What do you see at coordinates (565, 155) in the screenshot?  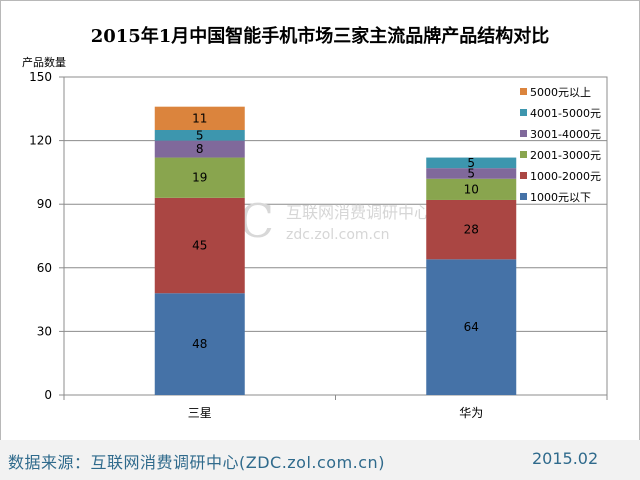 I see `legend-label: 2001-3000元` at bounding box center [565, 155].